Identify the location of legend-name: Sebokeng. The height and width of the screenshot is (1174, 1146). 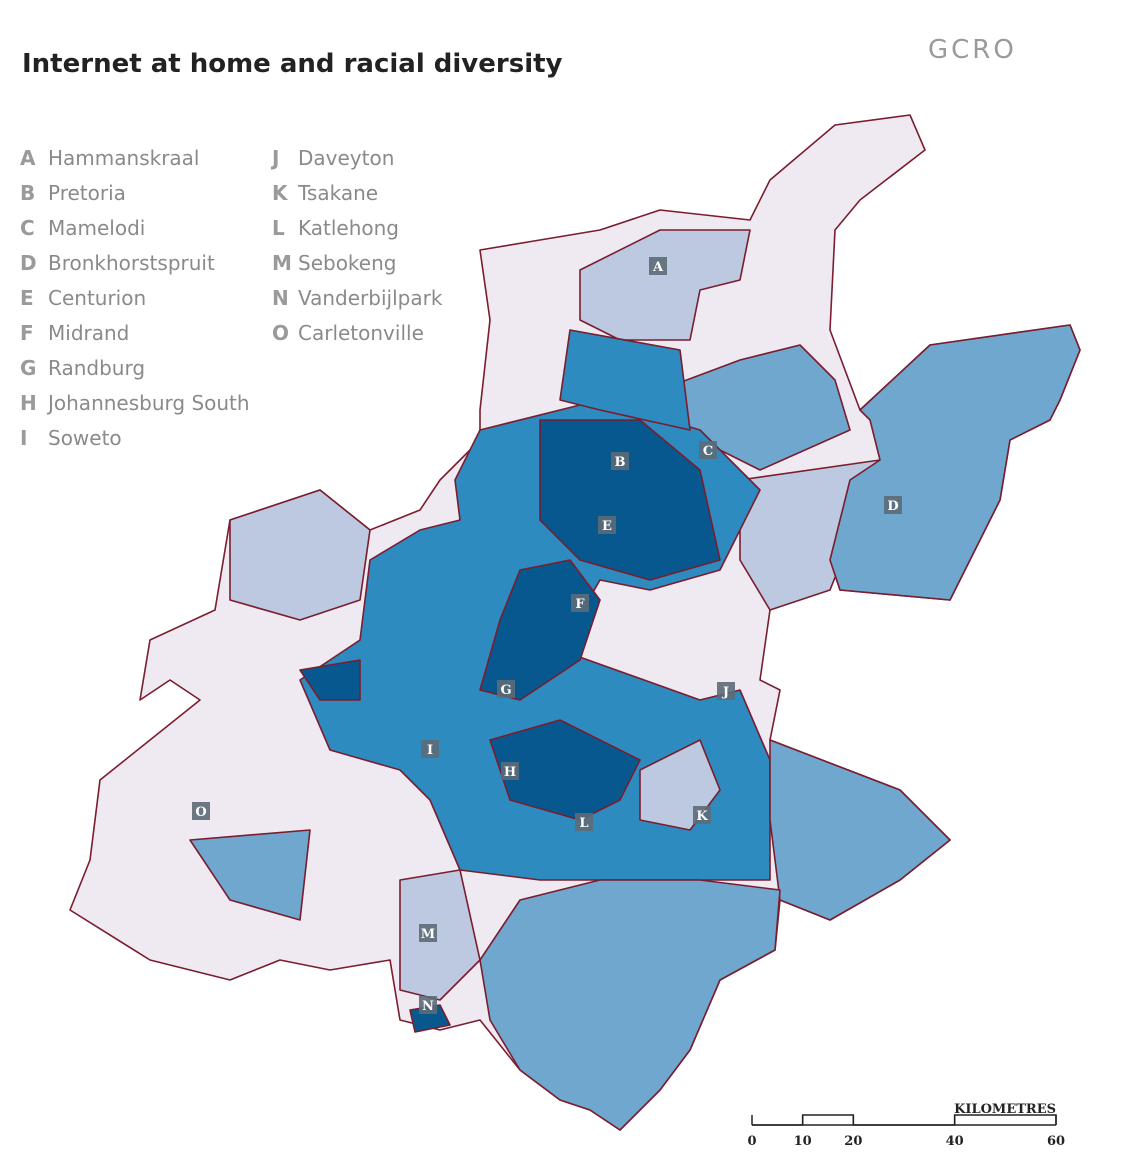
(347, 263).